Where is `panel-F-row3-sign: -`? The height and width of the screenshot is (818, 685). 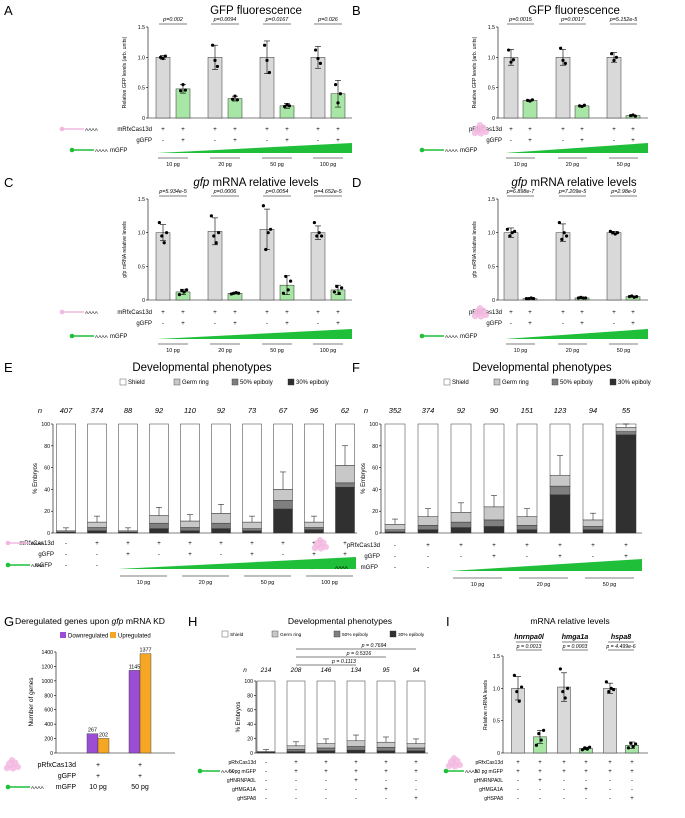
panel-F-row3-sign: - is located at coordinates (428, 567).